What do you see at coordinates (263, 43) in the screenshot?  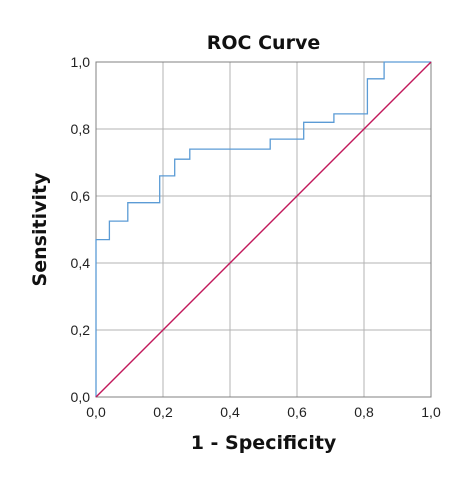 I see `chart-title: ROC Curve` at bounding box center [263, 43].